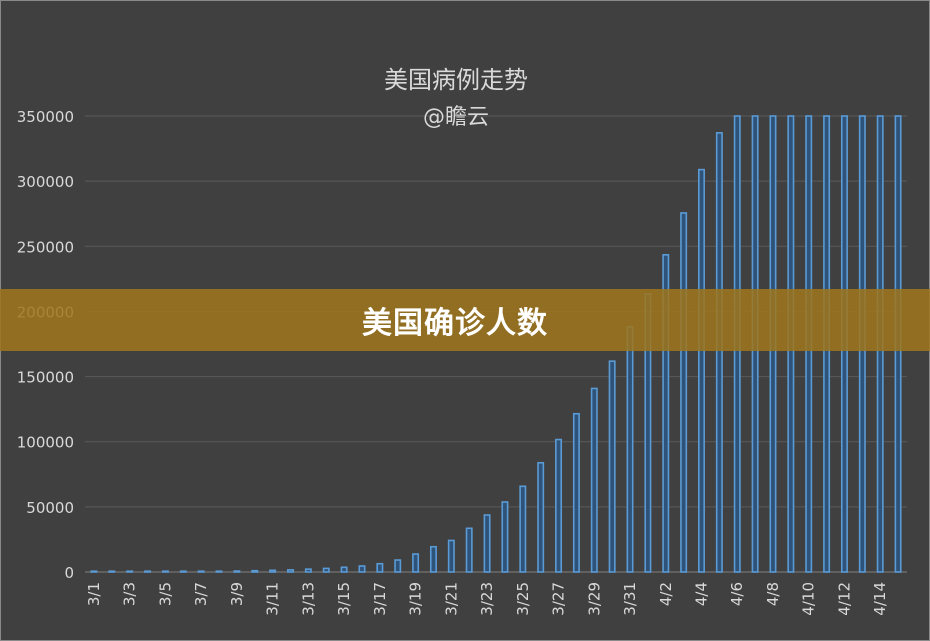 The height and width of the screenshot is (641, 930). Describe the element at coordinates (273, 599) in the screenshot. I see `x-tick-label: 3/11` at that location.